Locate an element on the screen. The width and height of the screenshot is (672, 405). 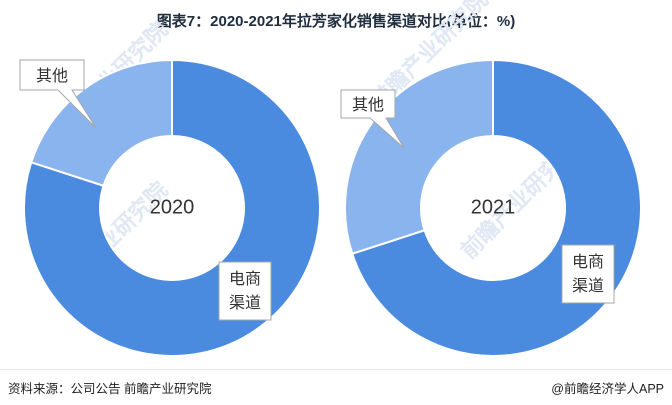
source-text: 资料来源：公司公告 前瞻产业研究院 is located at coordinates (110, 389).